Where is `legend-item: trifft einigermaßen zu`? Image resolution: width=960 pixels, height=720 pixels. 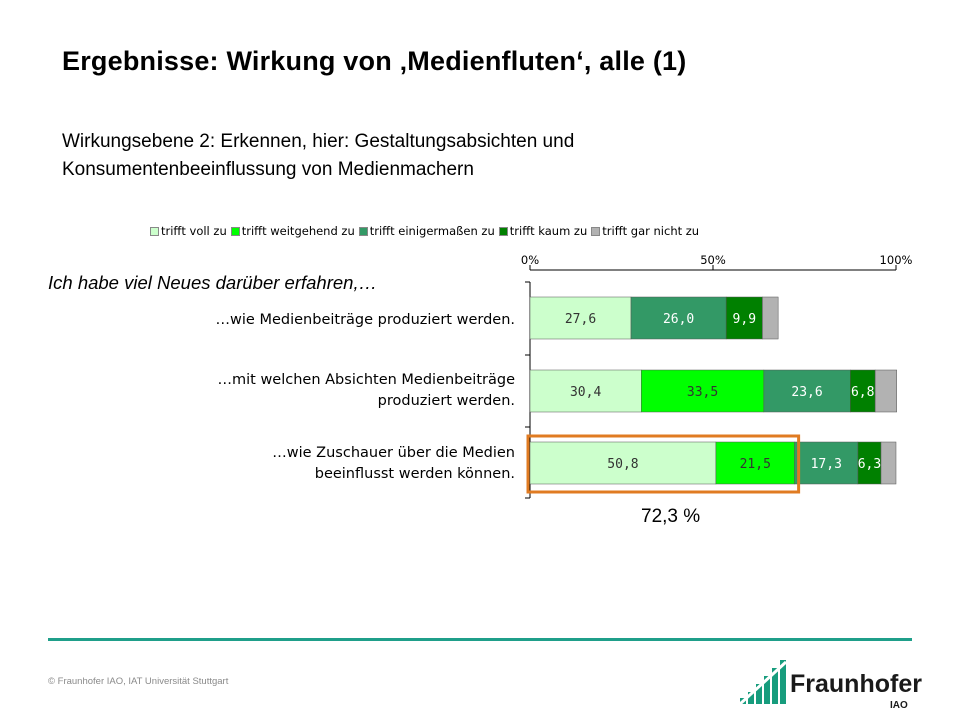 legend-item: trifft einigermaßen zu is located at coordinates (426, 231).